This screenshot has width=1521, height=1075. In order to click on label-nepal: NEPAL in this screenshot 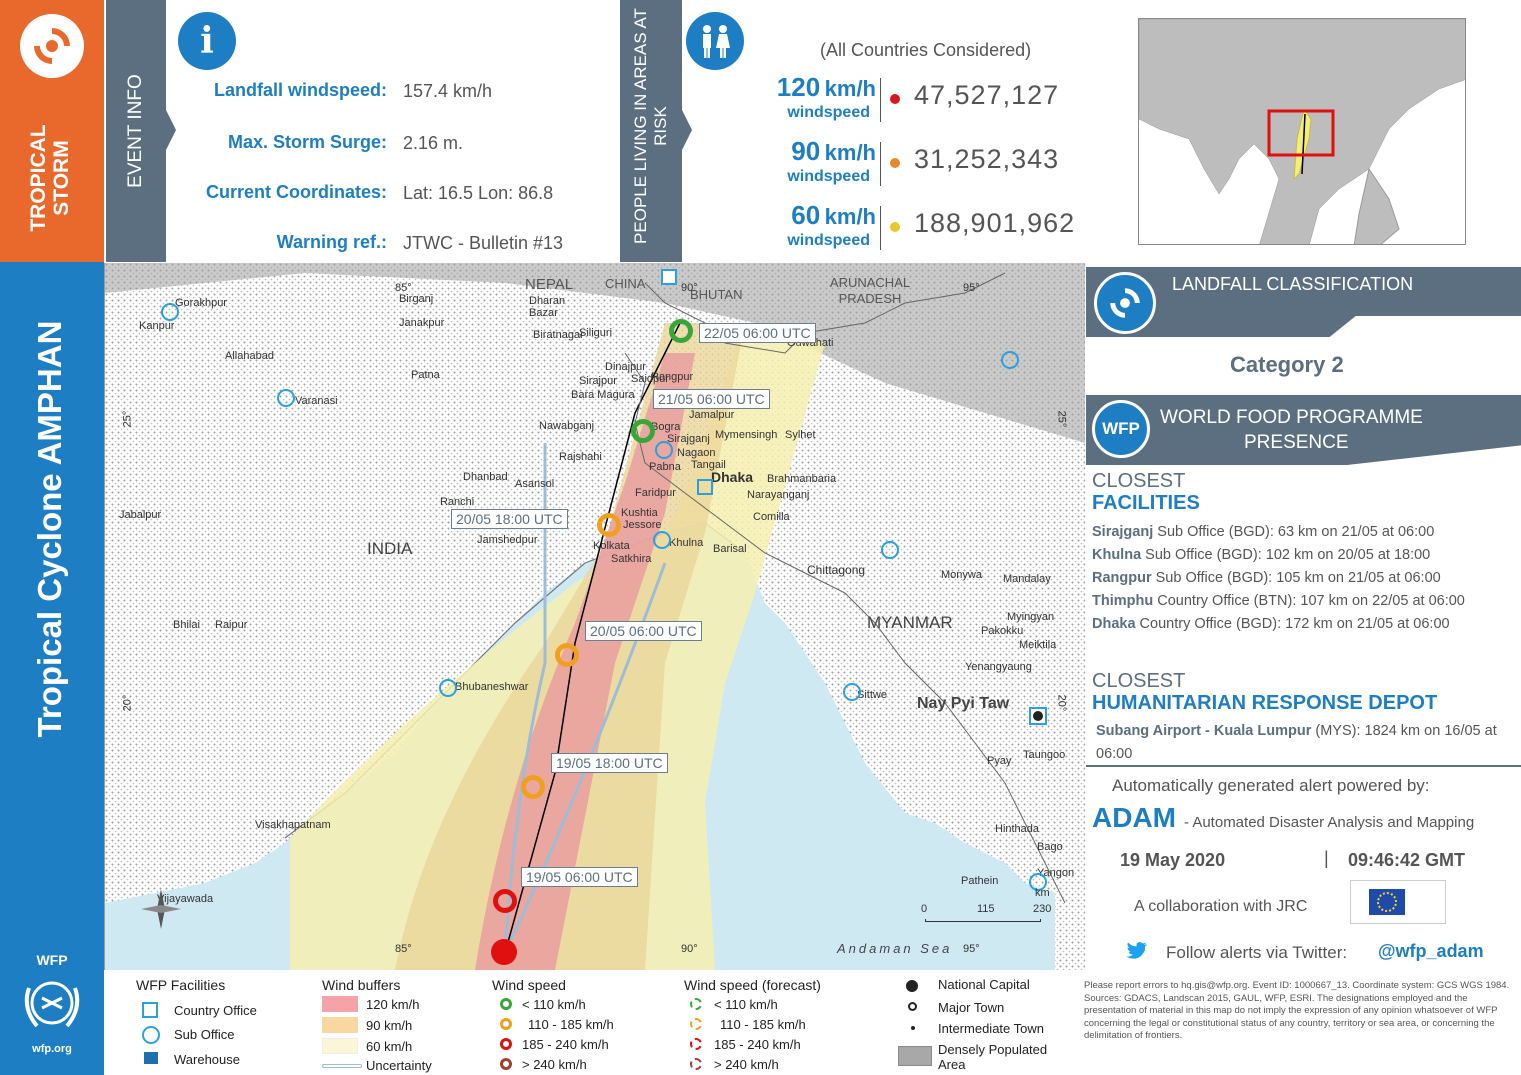, I will do `click(549, 284)`.